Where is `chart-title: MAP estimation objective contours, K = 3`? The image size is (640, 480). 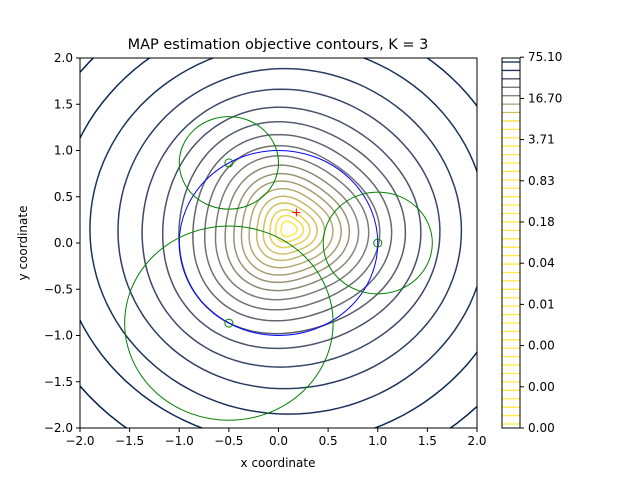
chart-title: MAP estimation objective contours, K = 3 is located at coordinates (278, 45).